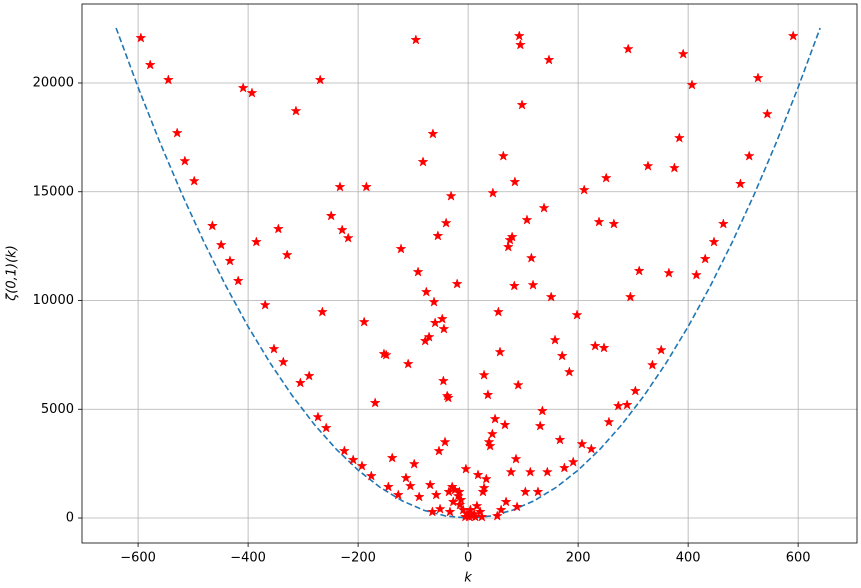  What do you see at coordinates (12, 273) in the screenshot?
I see `y-axis-label: ζ(0,1)(k)` at bounding box center [12, 273].